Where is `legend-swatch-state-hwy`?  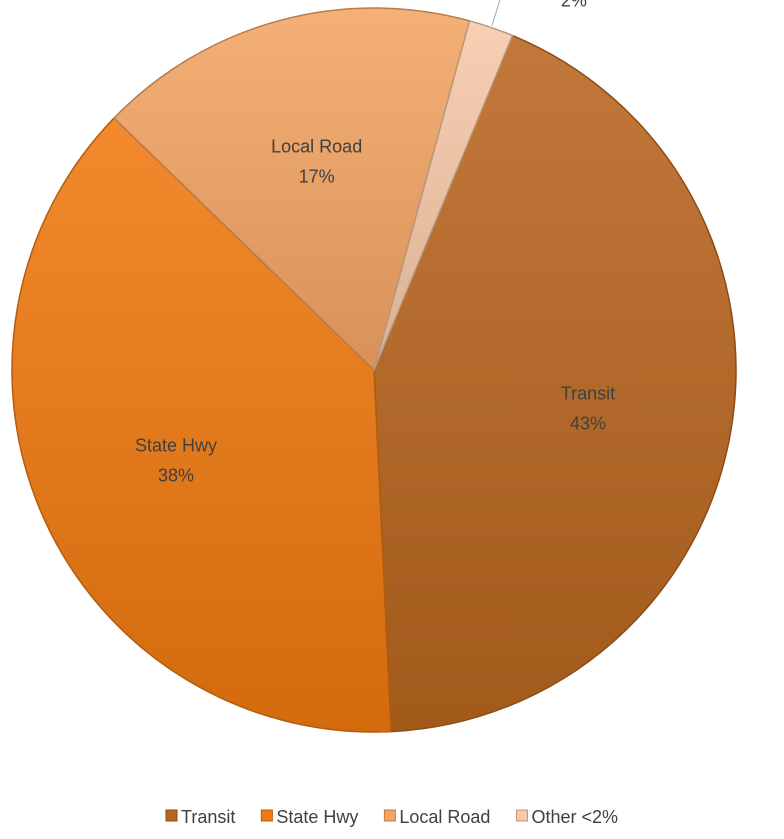
legend-swatch-state-hwy is located at coordinates (266, 815).